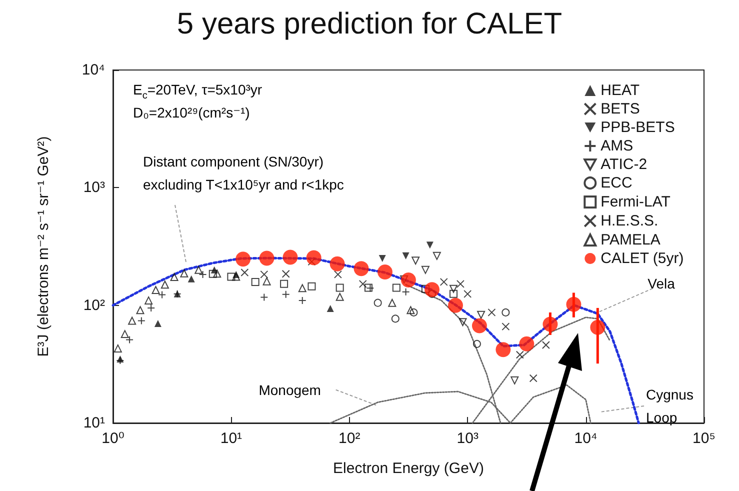 The height and width of the screenshot is (491, 739). I want to click on x-tick-label: 10⁴, so click(586, 438).